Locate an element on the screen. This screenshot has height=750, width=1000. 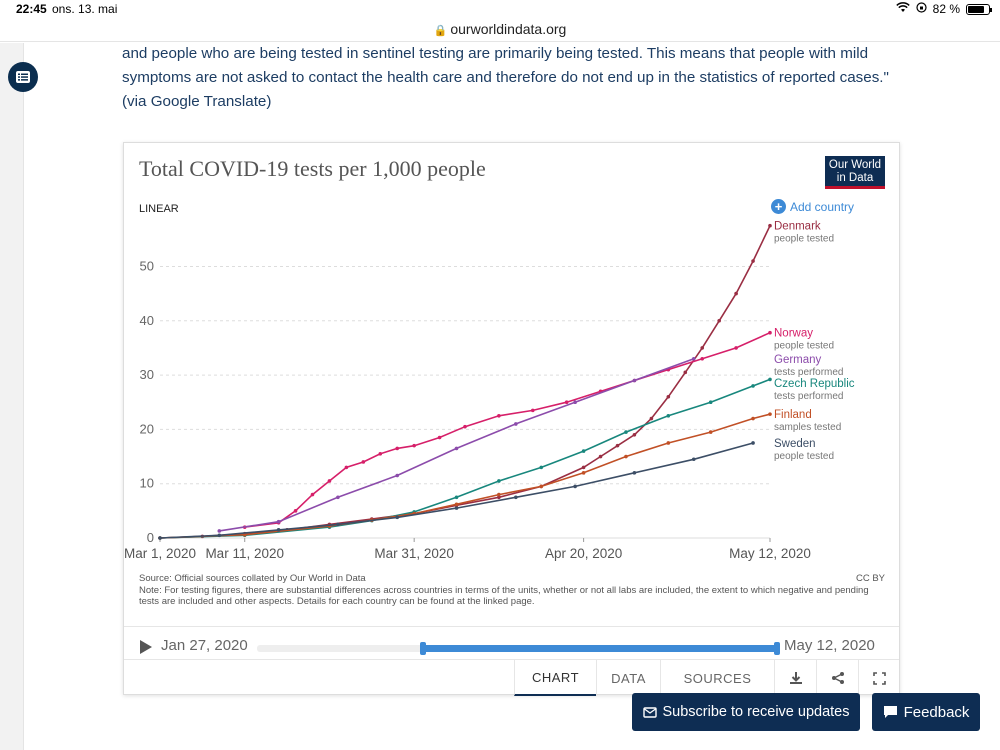
y-tick-label: 20 is located at coordinates (147, 428).